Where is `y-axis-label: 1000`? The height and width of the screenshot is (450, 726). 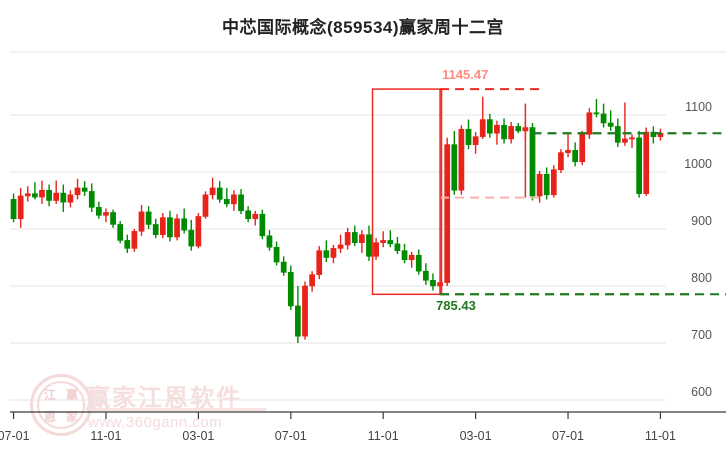
y-axis-label: 1000 is located at coordinates (698, 164).